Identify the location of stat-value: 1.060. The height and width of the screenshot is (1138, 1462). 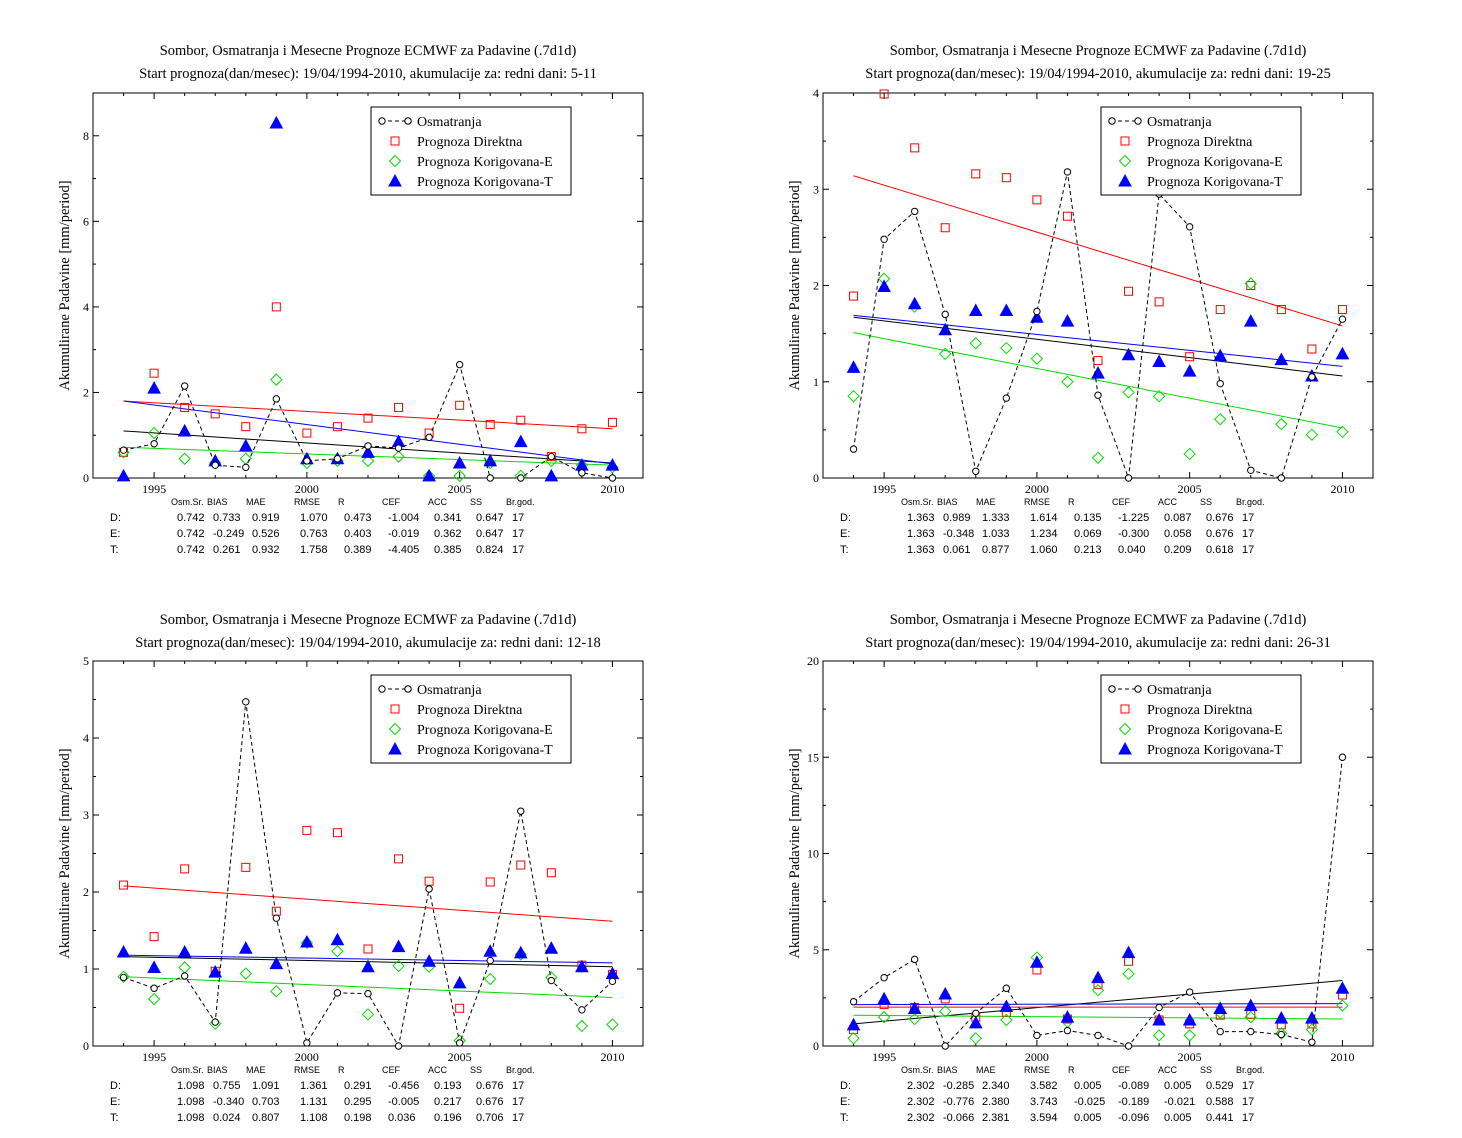
(1044, 550).